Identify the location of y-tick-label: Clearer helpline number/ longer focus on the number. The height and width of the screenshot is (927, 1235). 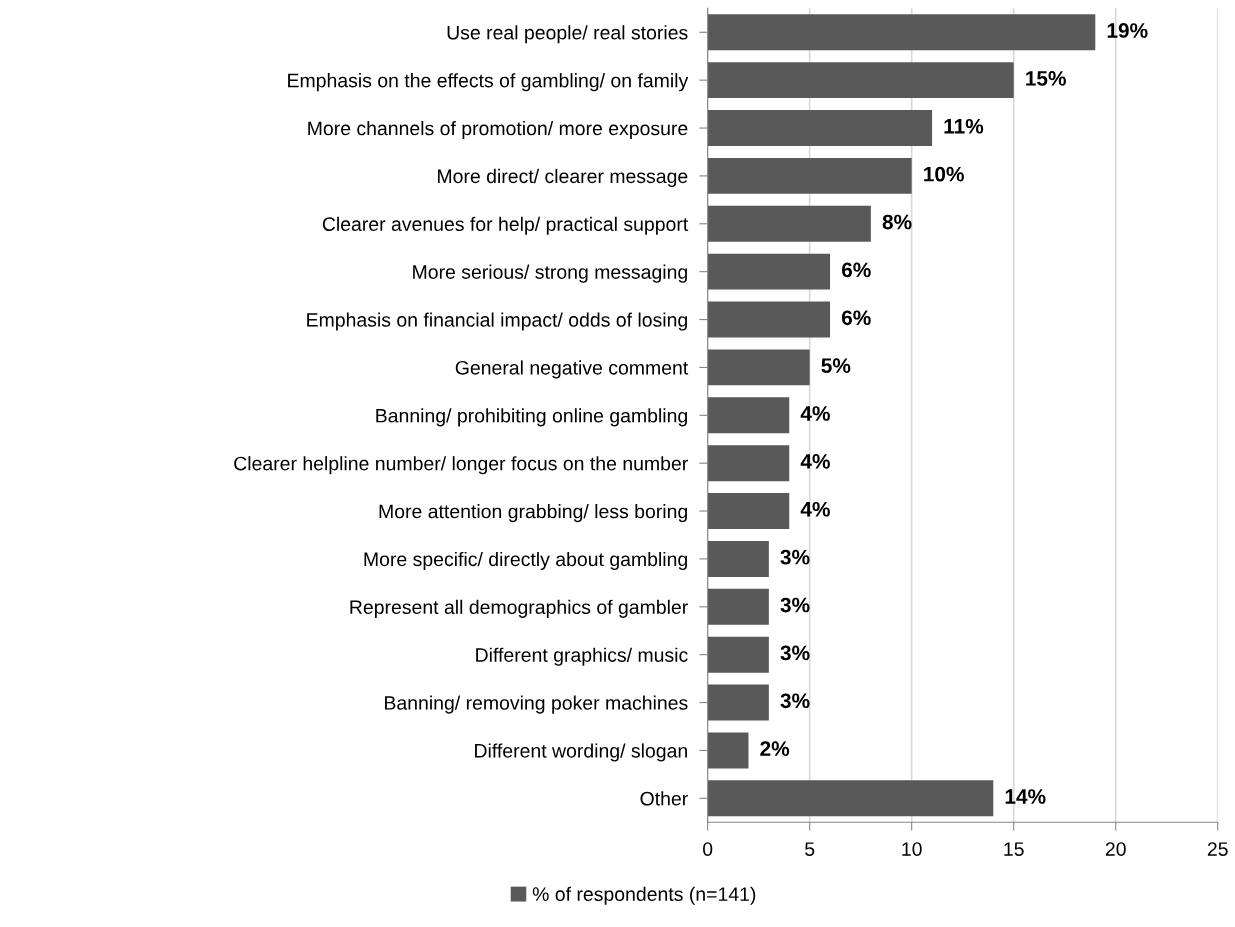
(461, 465).